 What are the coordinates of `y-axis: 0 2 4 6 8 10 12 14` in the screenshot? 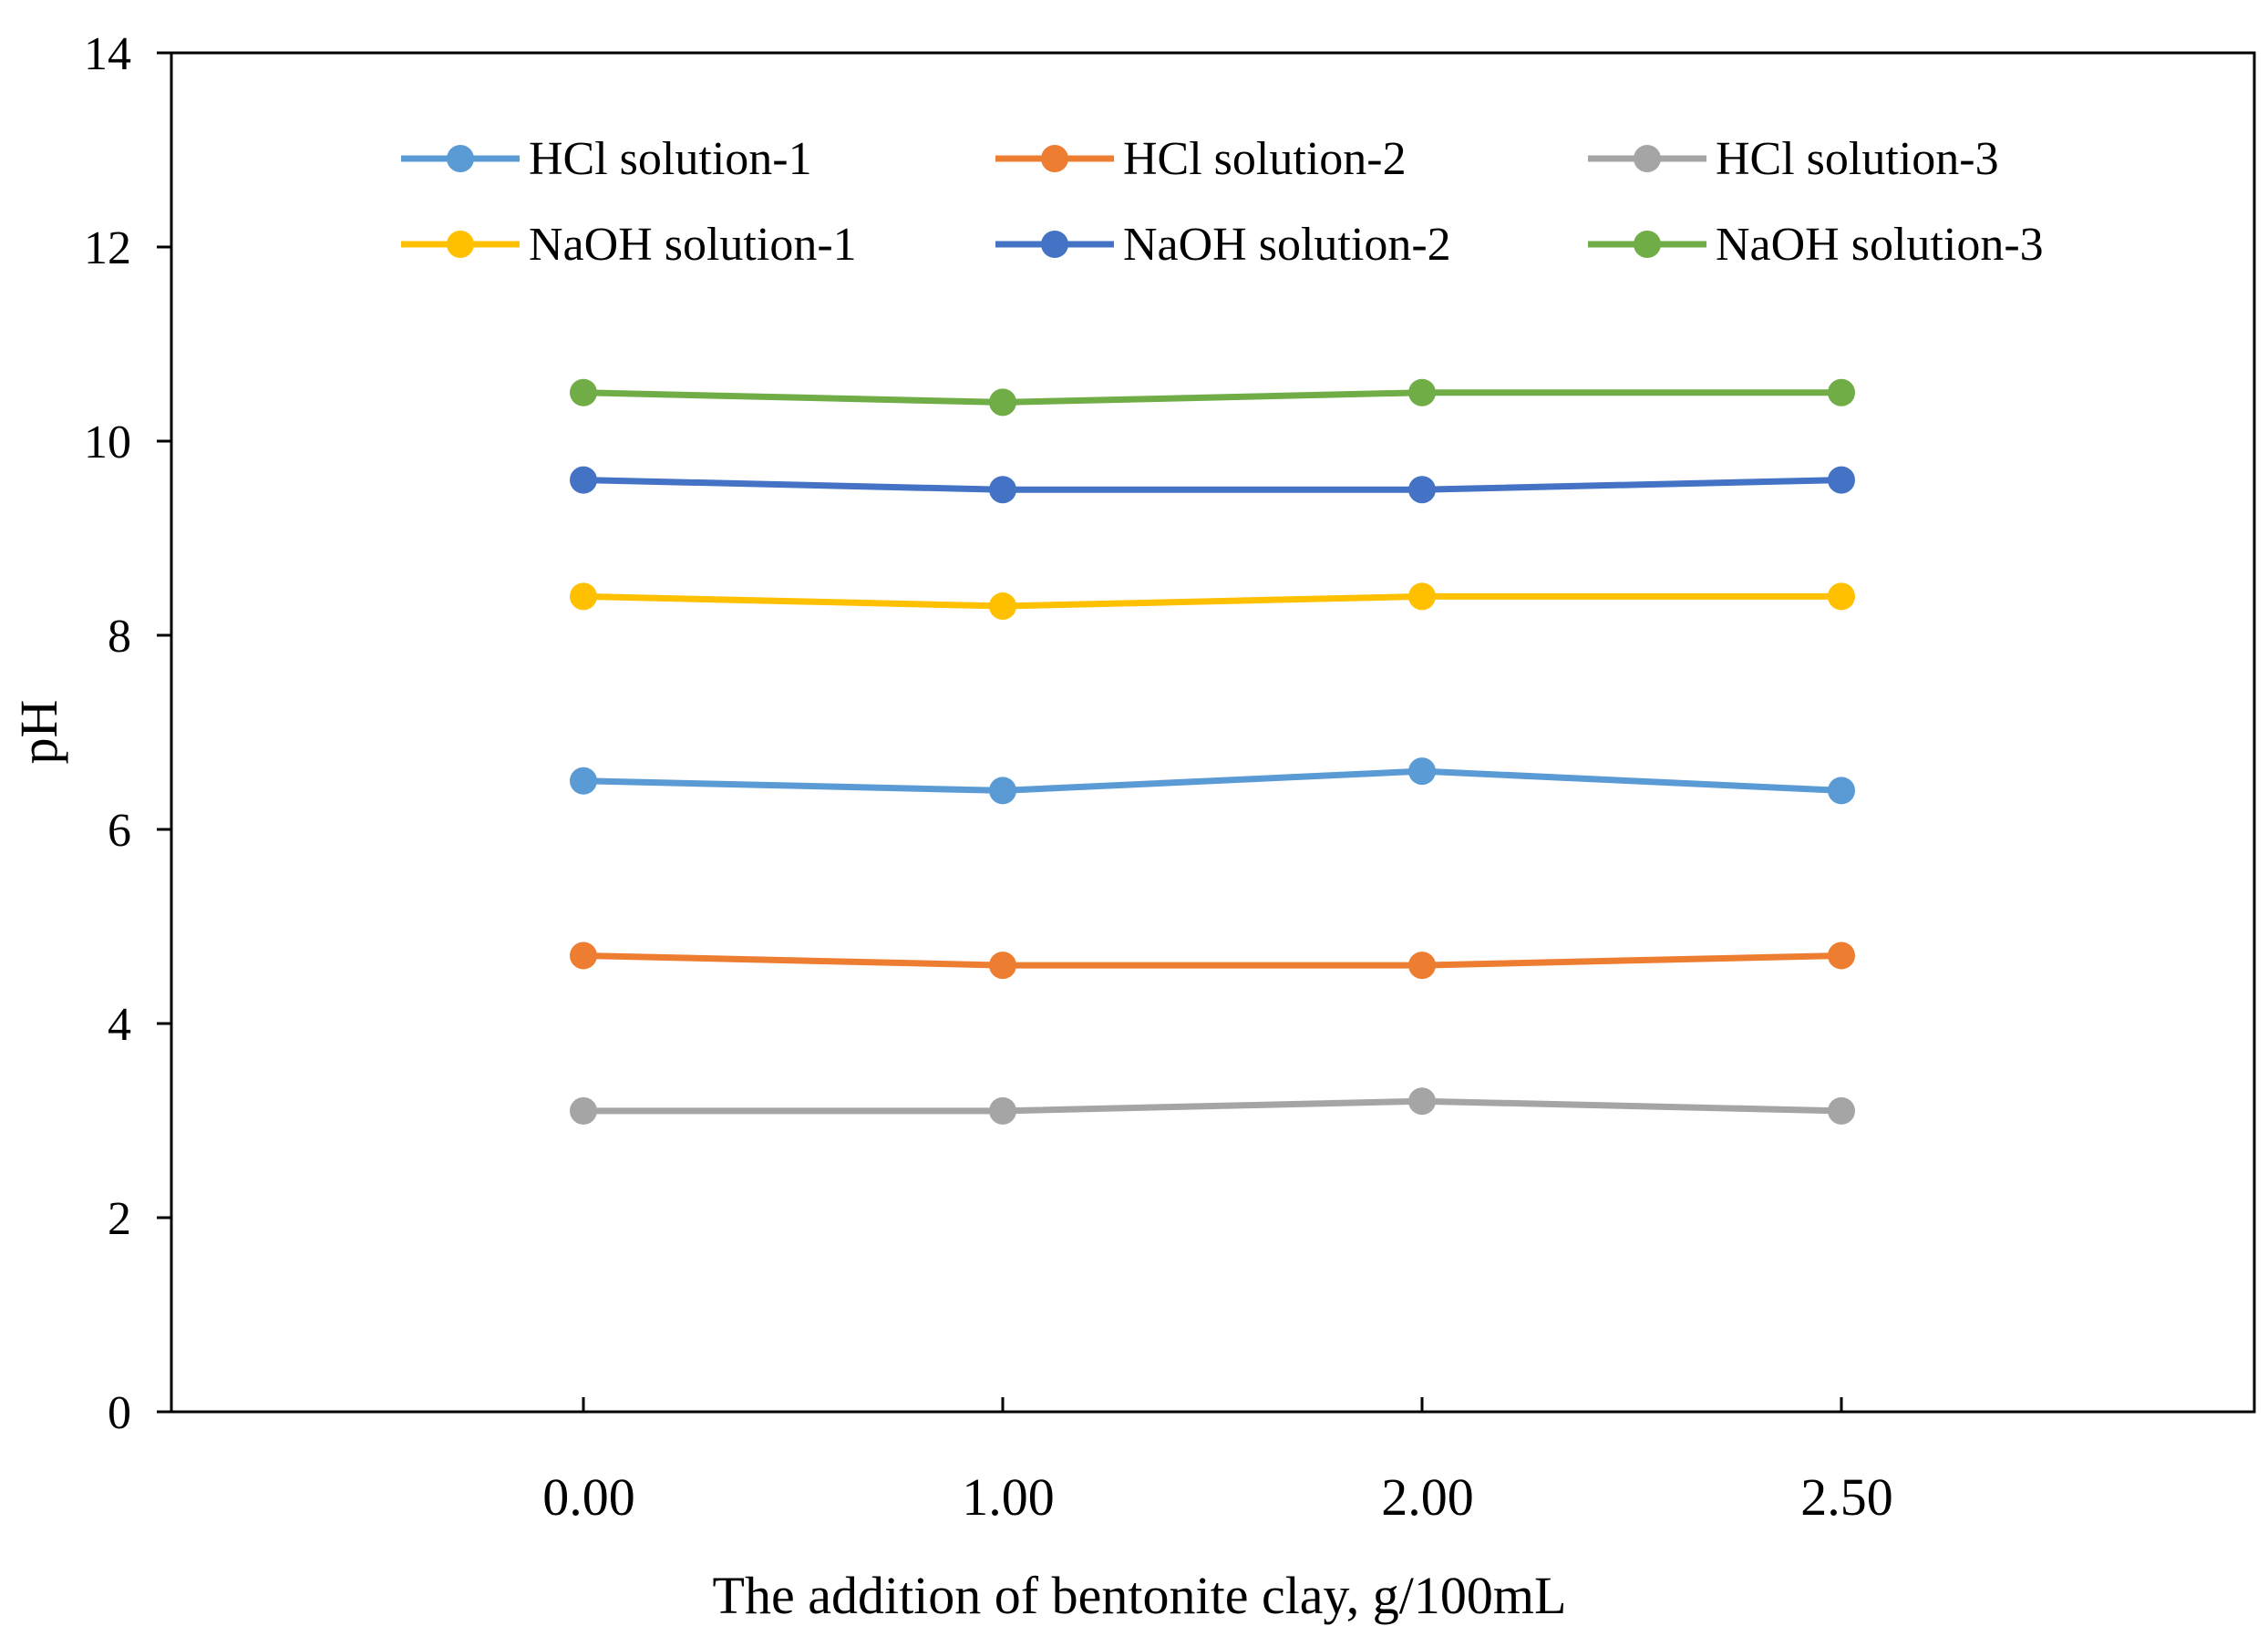 It's located at (127, 733).